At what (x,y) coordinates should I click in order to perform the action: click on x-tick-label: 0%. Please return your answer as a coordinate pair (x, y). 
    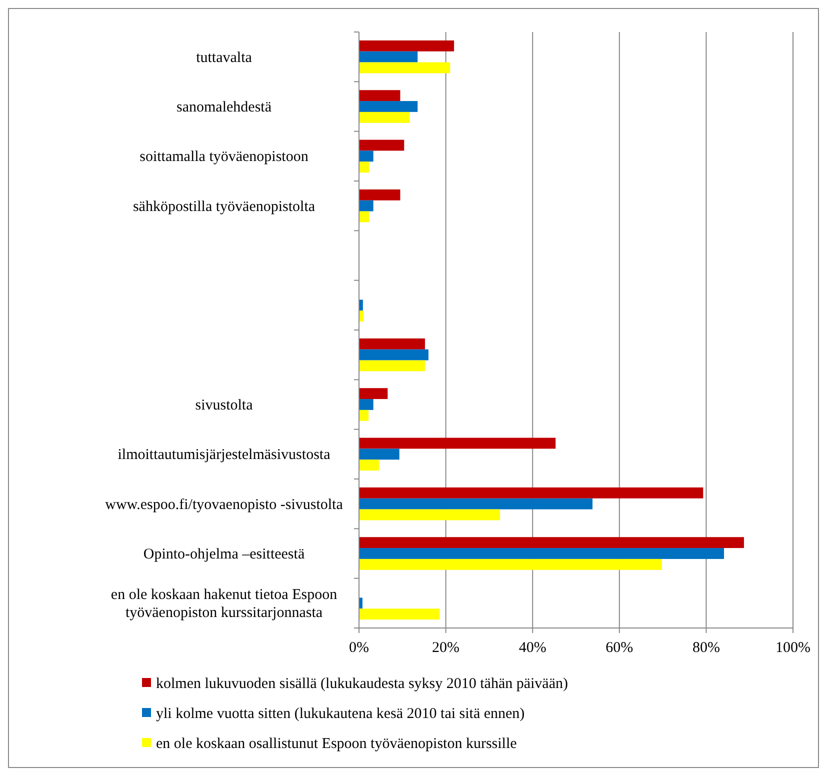
    Looking at the image, I should click on (359, 648).